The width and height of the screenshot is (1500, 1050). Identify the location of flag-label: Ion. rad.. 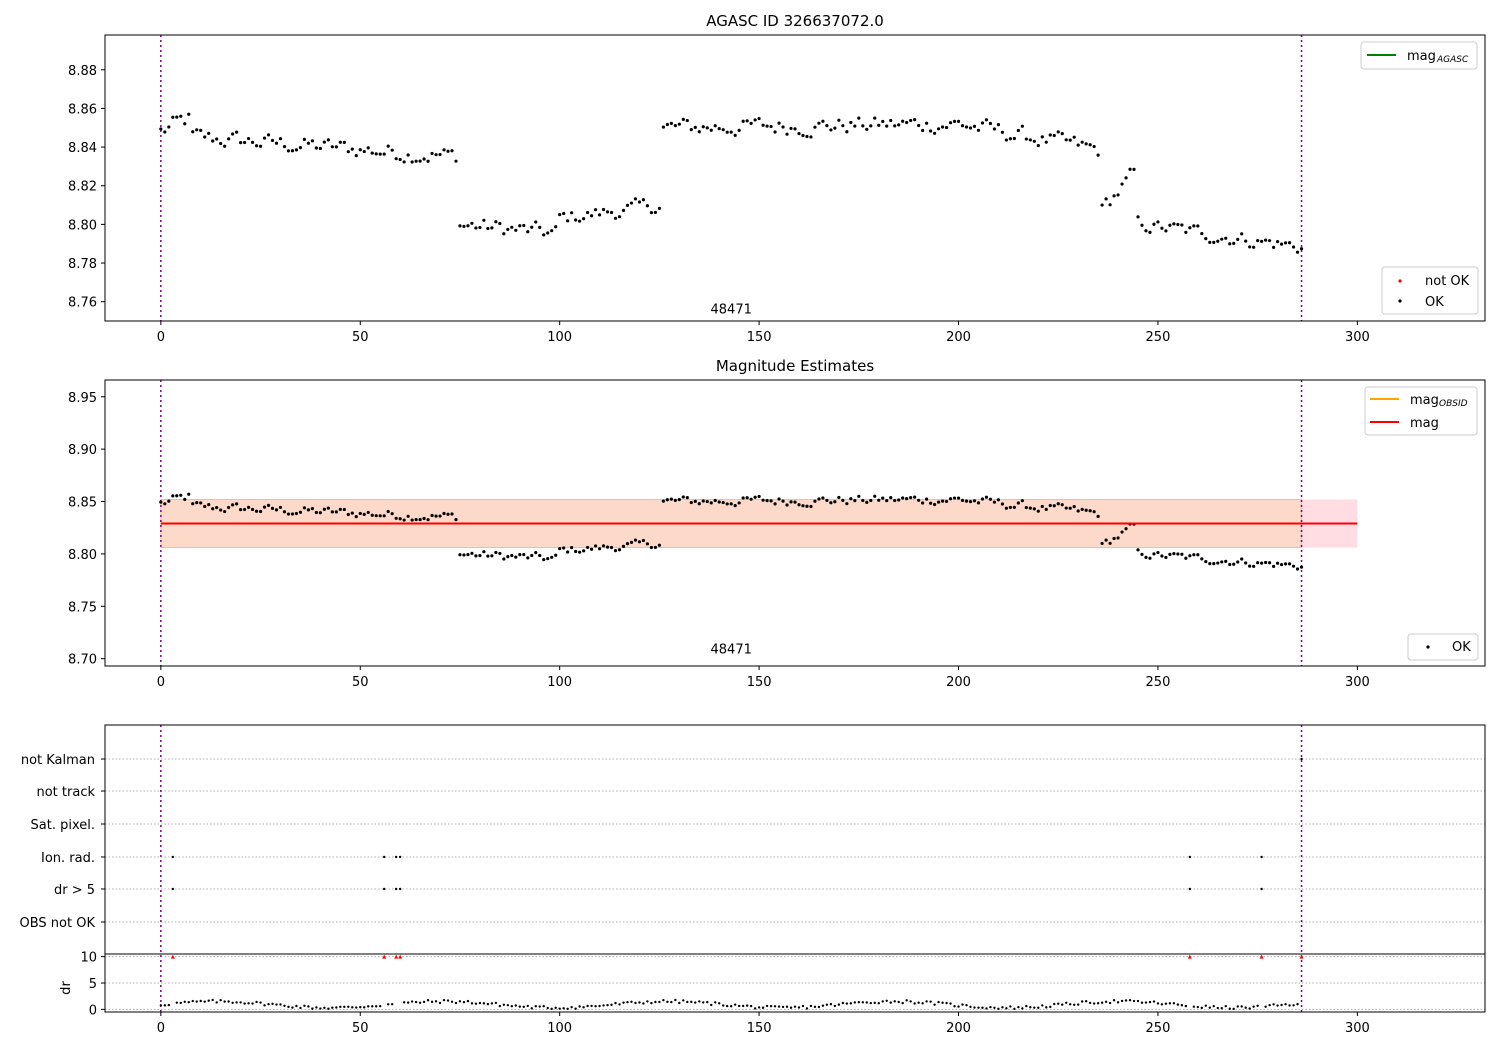
(68, 858).